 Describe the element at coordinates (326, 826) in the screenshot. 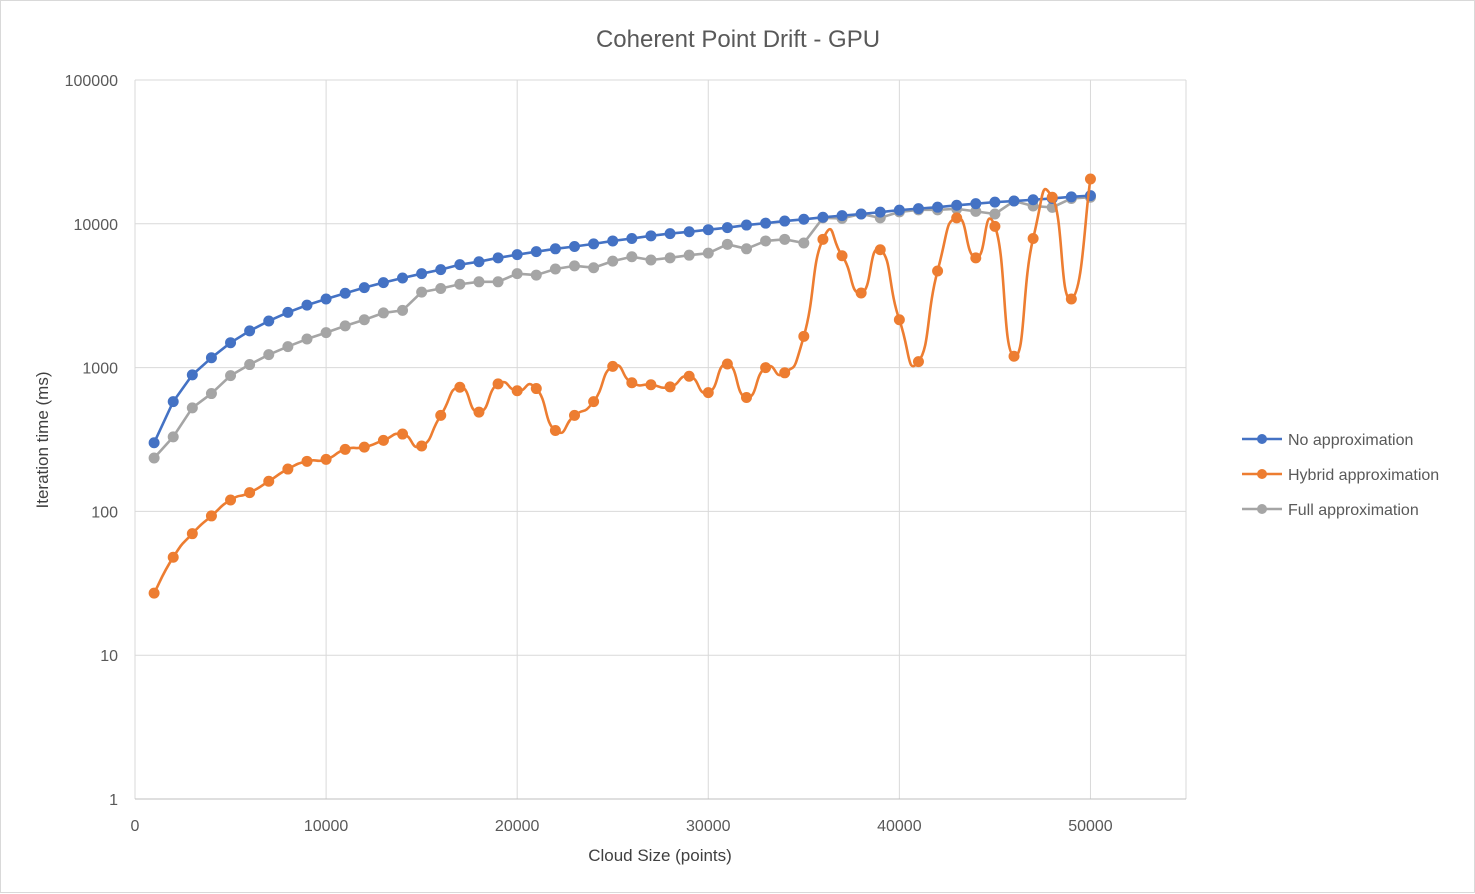

I see `x-tick-label: 10000` at that location.